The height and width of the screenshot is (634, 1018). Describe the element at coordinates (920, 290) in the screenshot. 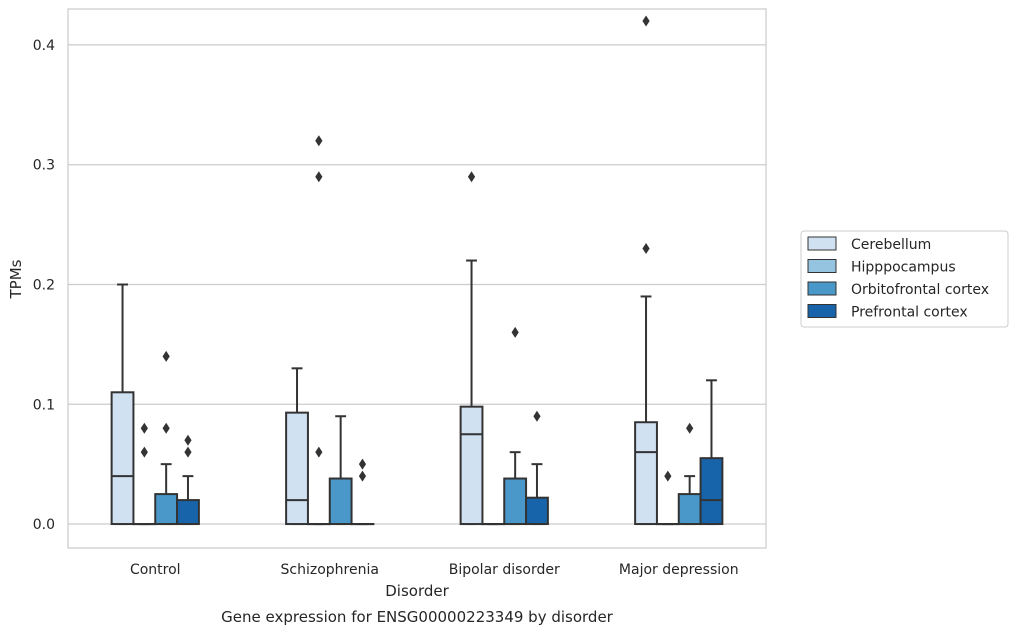

I see `legend-label: Orbitofrontal cortex` at that location.